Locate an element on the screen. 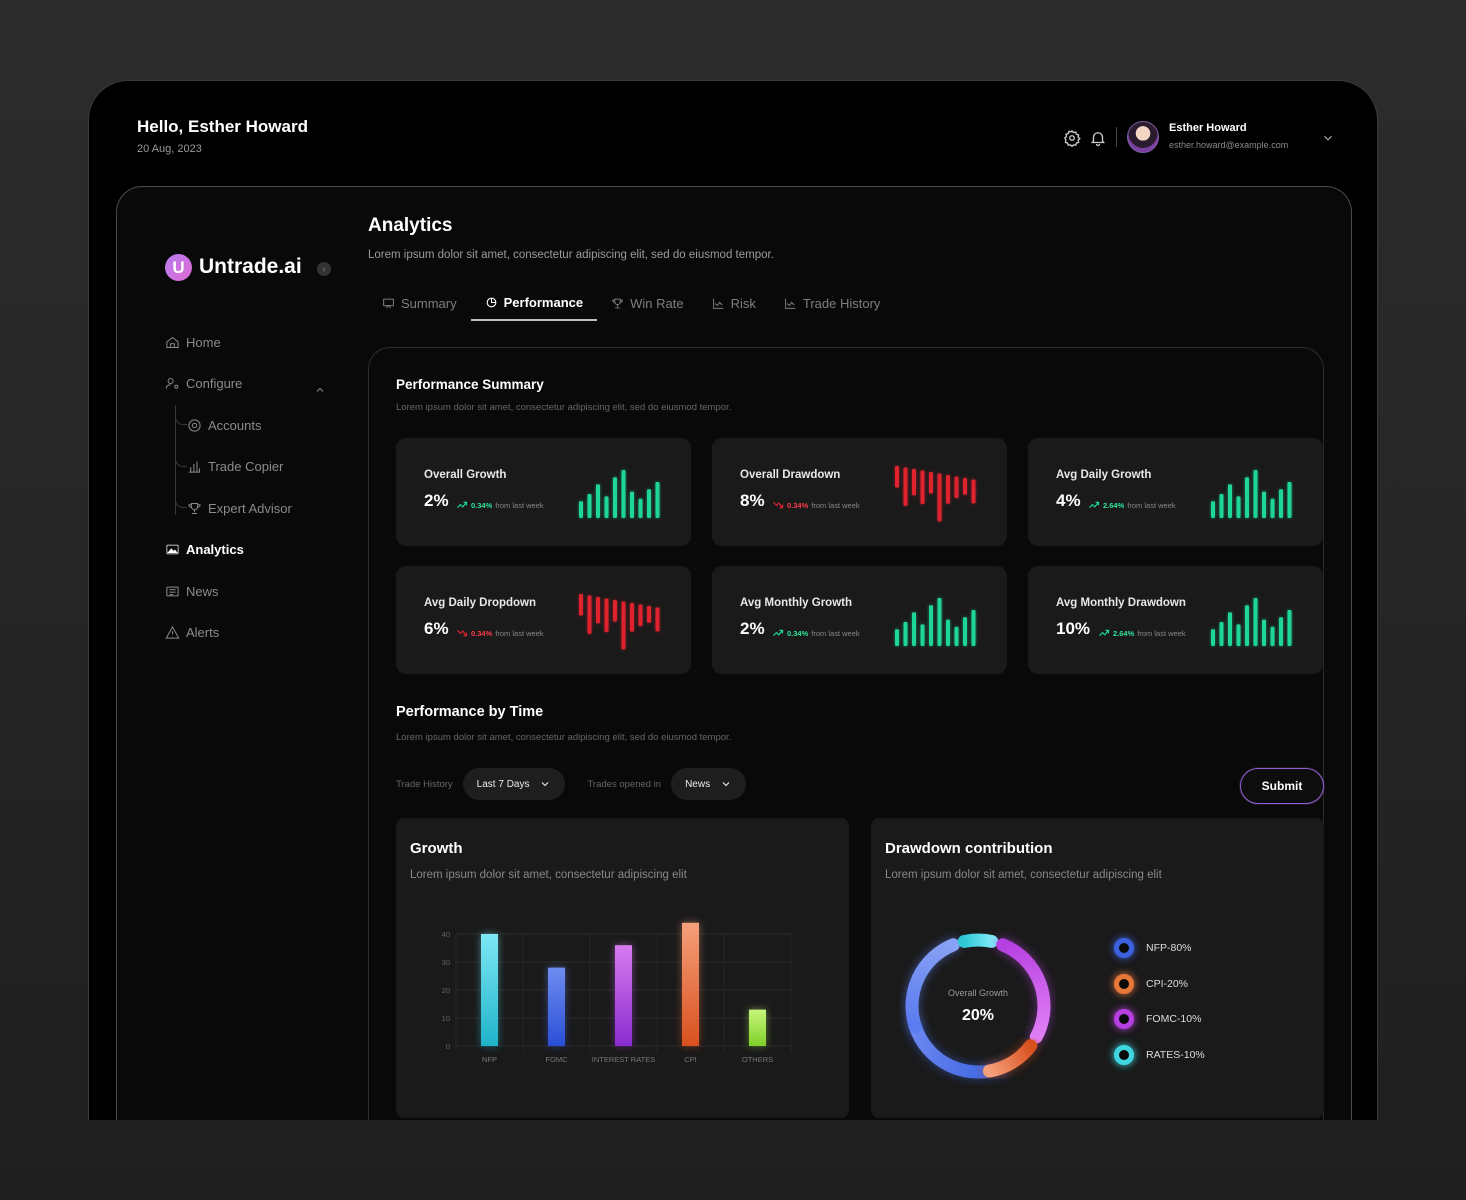 Image resolution: width=1466 pixels, height=1200 pixels. tab-summary: Summary is located at coordinates (419, 303).